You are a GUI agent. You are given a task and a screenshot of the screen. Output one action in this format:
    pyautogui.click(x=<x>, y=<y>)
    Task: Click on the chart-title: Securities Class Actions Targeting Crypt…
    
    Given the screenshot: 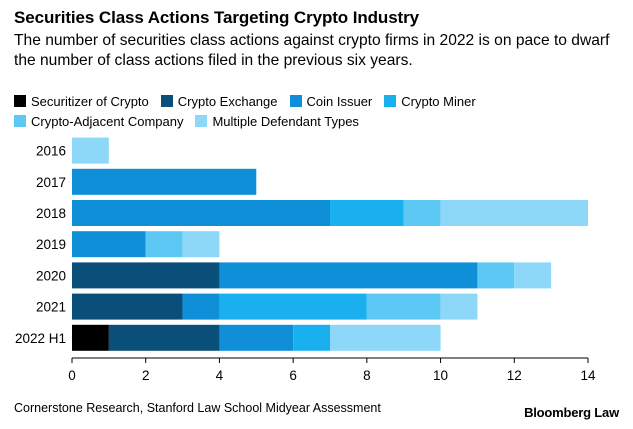 What is the action you would take?
    pyautogui.click(x=216, y=17)
    